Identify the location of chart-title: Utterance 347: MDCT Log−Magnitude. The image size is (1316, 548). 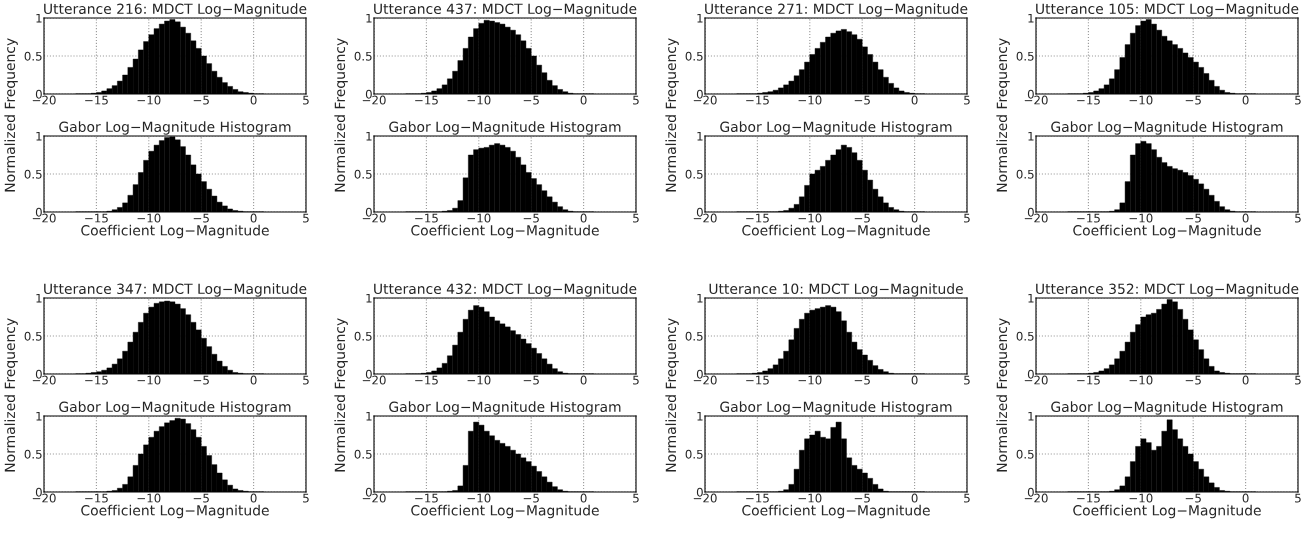
(175, 290).